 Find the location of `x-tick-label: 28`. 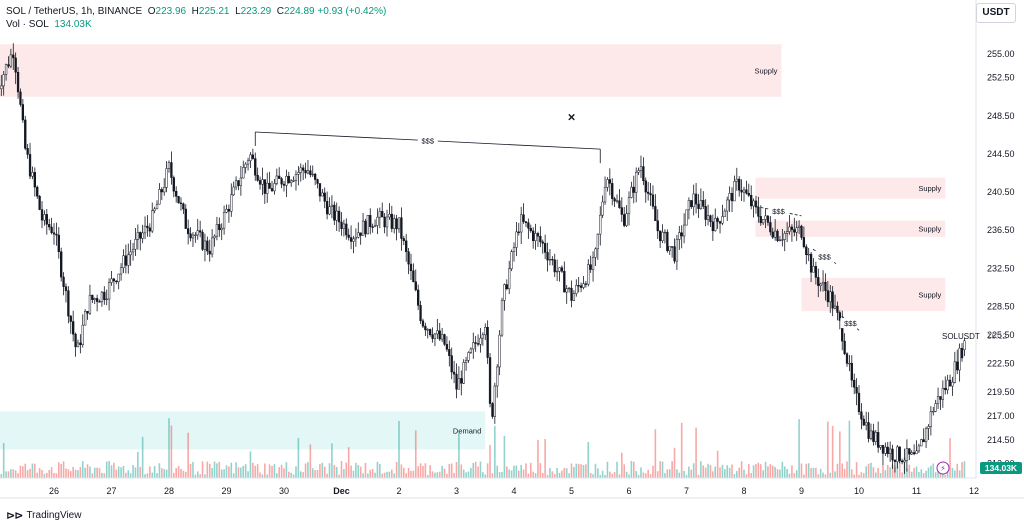

x-tick-label: 28 is located at coordinates (169, 491).